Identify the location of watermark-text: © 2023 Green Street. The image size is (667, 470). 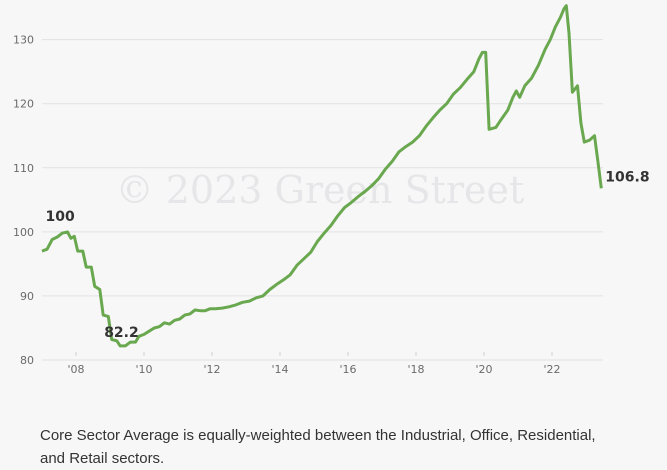
(320, 190).